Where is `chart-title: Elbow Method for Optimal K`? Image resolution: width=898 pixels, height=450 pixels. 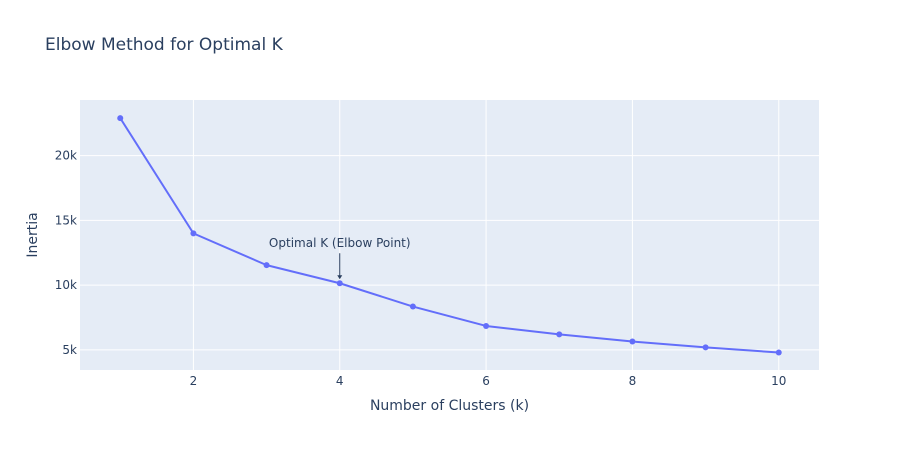 chart-title: Elbow Method for Optimal K is located at coordinates (164, 45).